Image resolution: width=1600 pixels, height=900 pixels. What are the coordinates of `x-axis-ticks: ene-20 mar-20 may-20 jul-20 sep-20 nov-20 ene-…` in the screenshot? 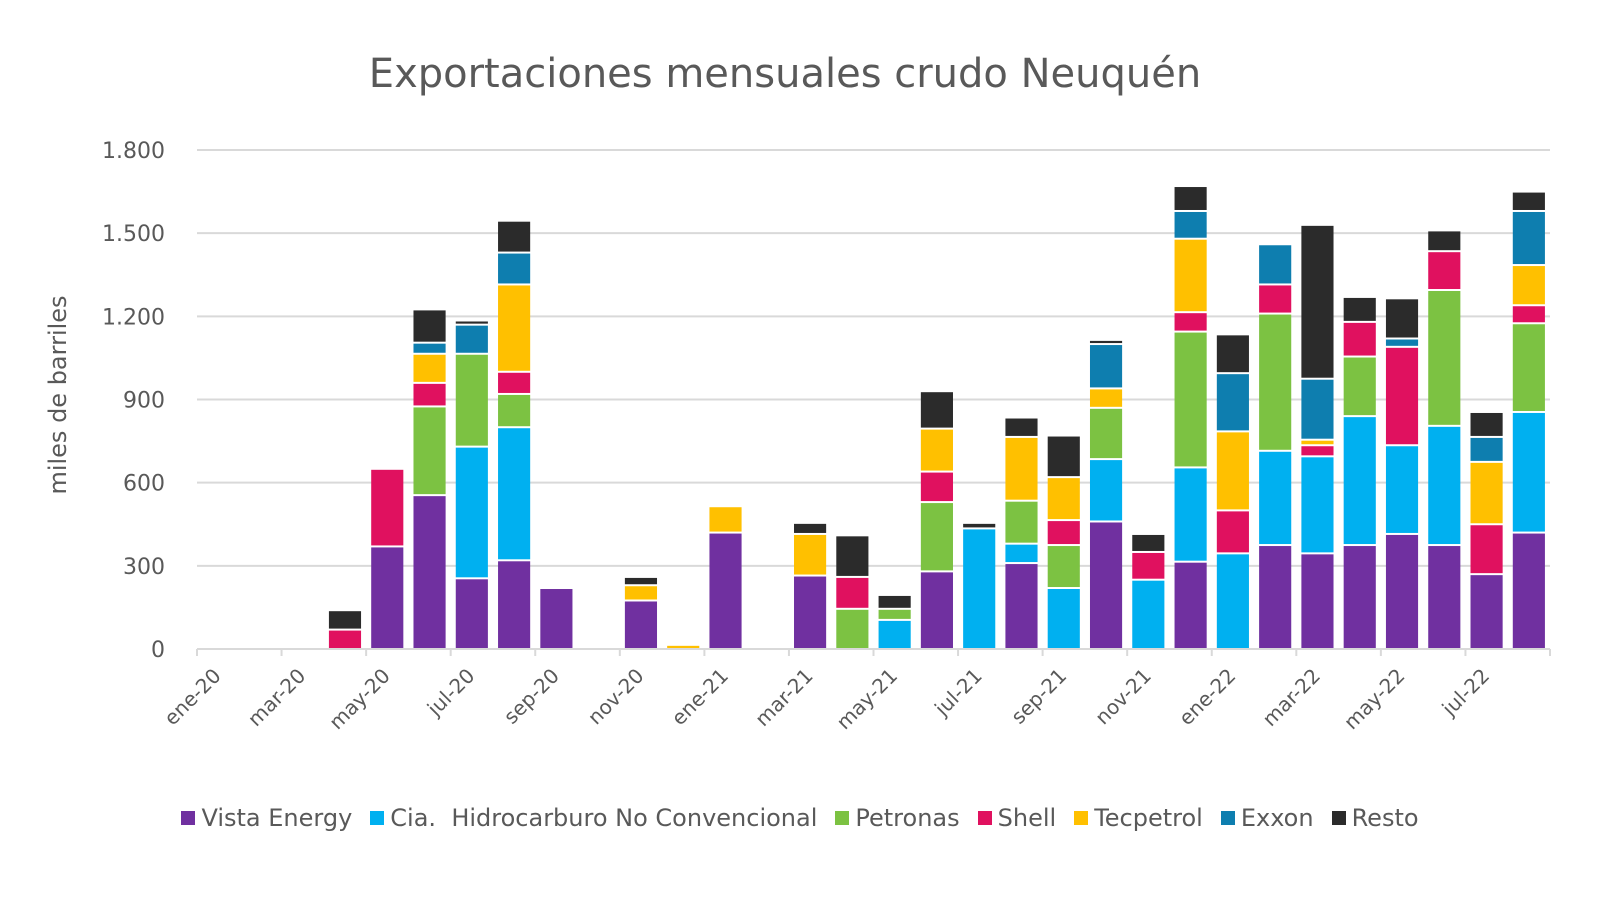 It's located at (826, 699).